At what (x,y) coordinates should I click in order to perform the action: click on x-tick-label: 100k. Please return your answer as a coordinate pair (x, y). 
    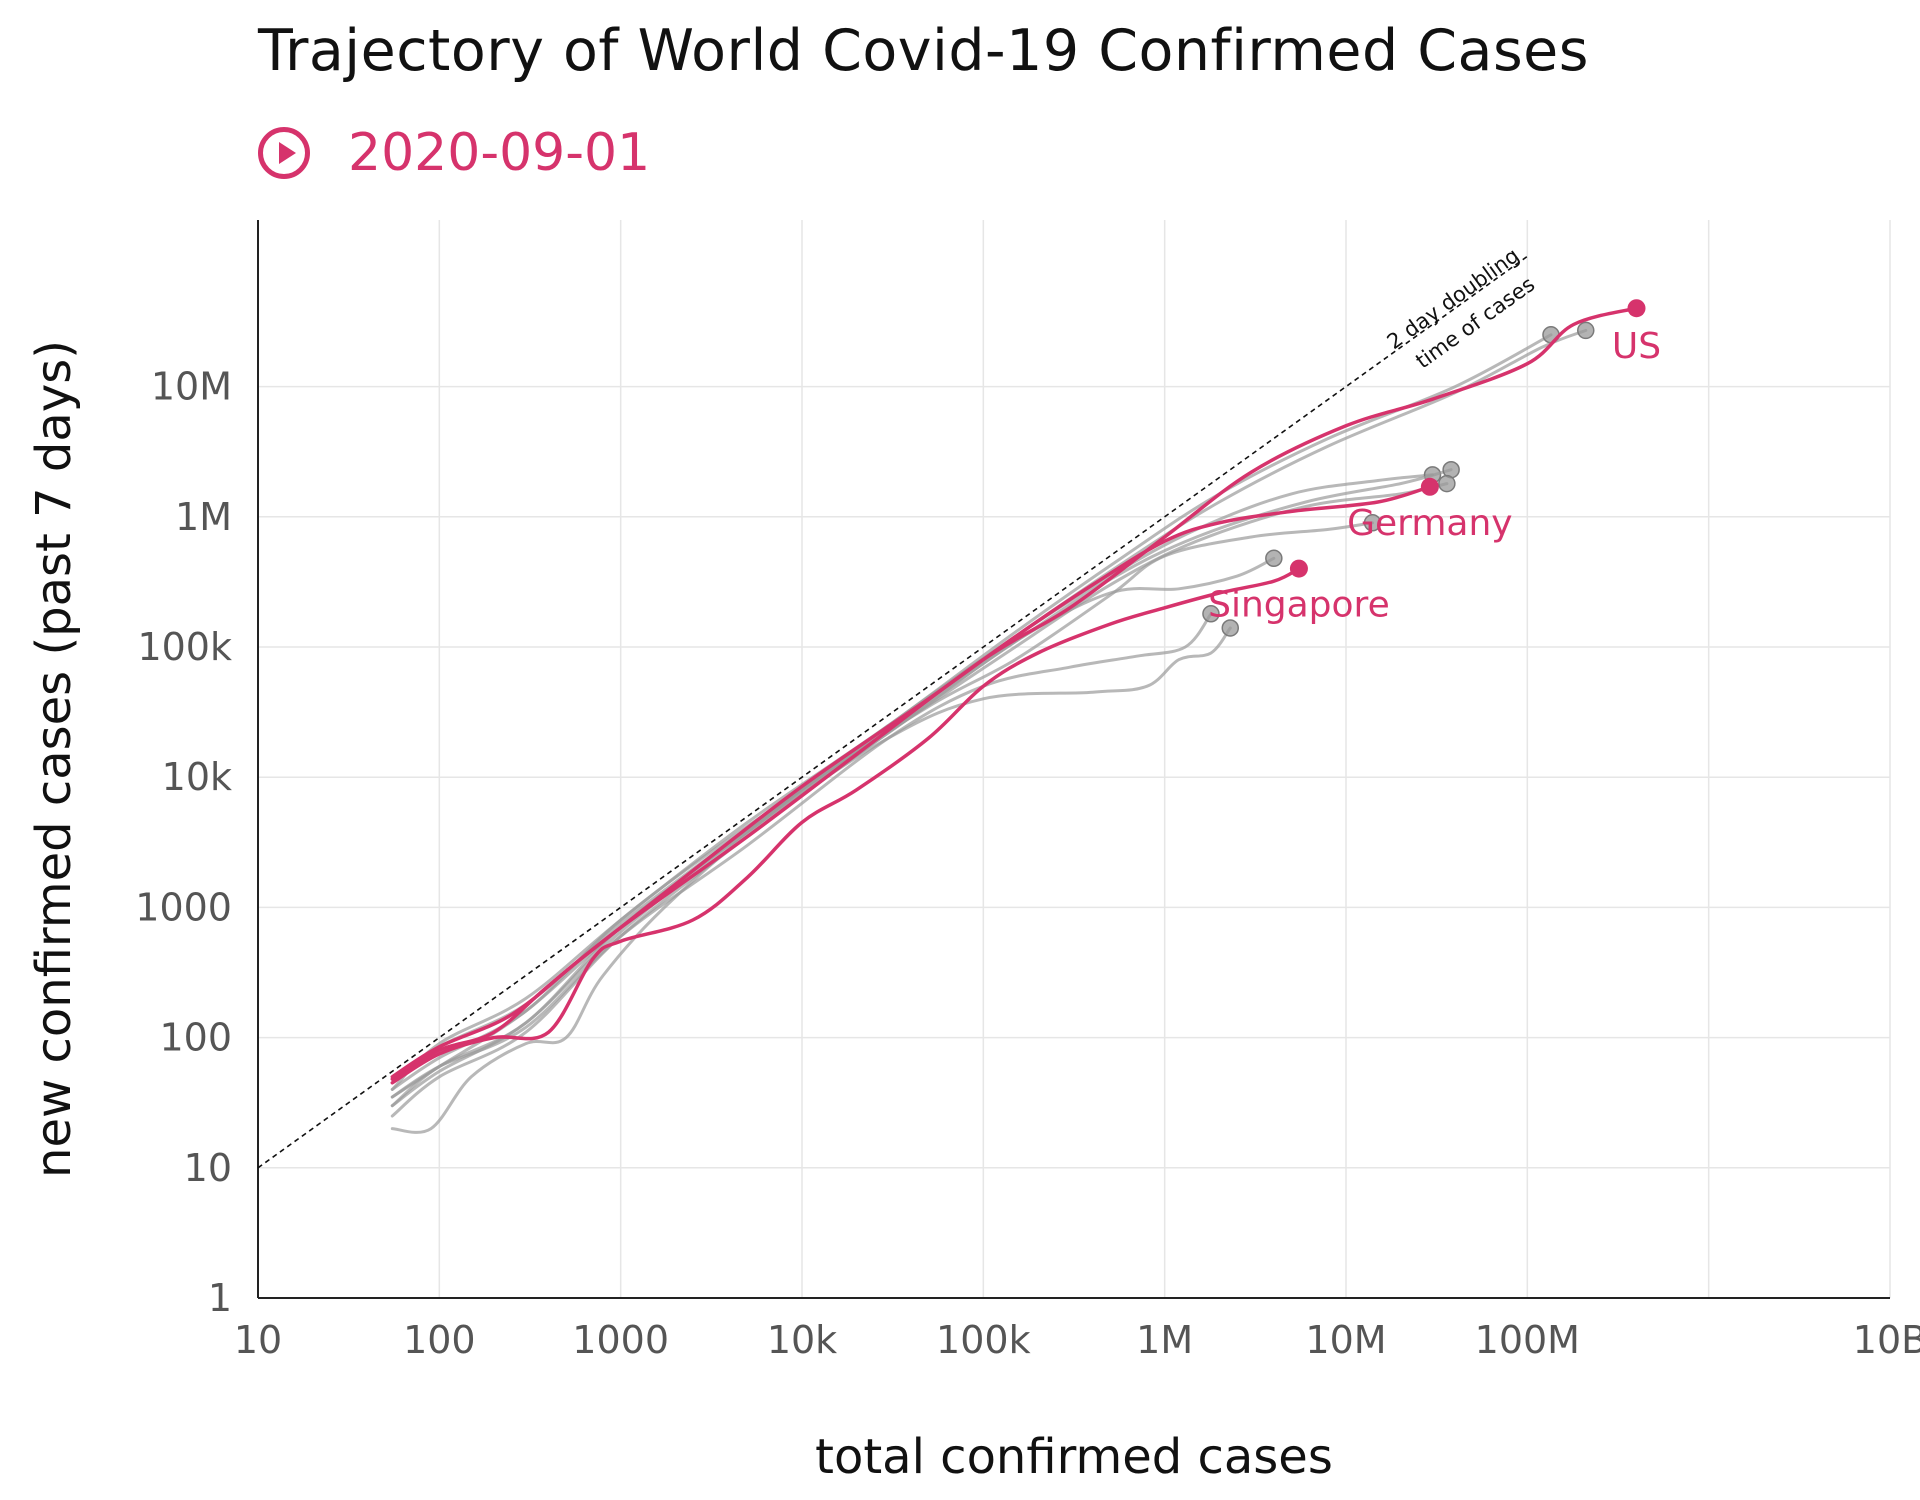
    Looking at the image, I should click on (983, 1340).